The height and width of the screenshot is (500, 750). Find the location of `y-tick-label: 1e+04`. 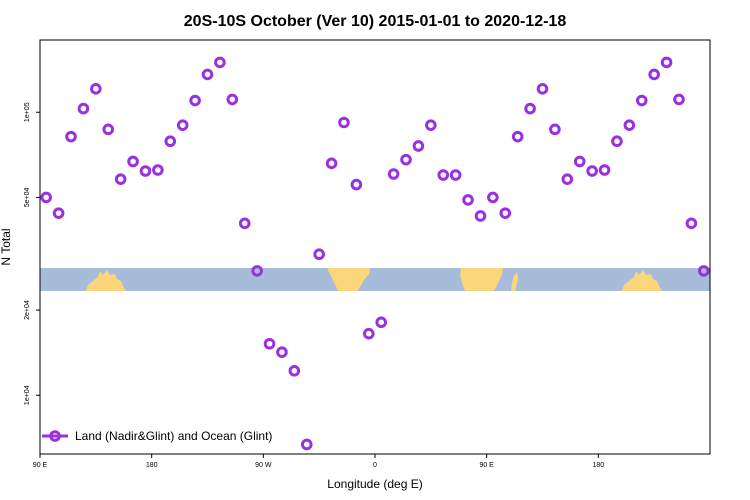

y-tick-label: 1e+04 is located at coordinates (27, 395).